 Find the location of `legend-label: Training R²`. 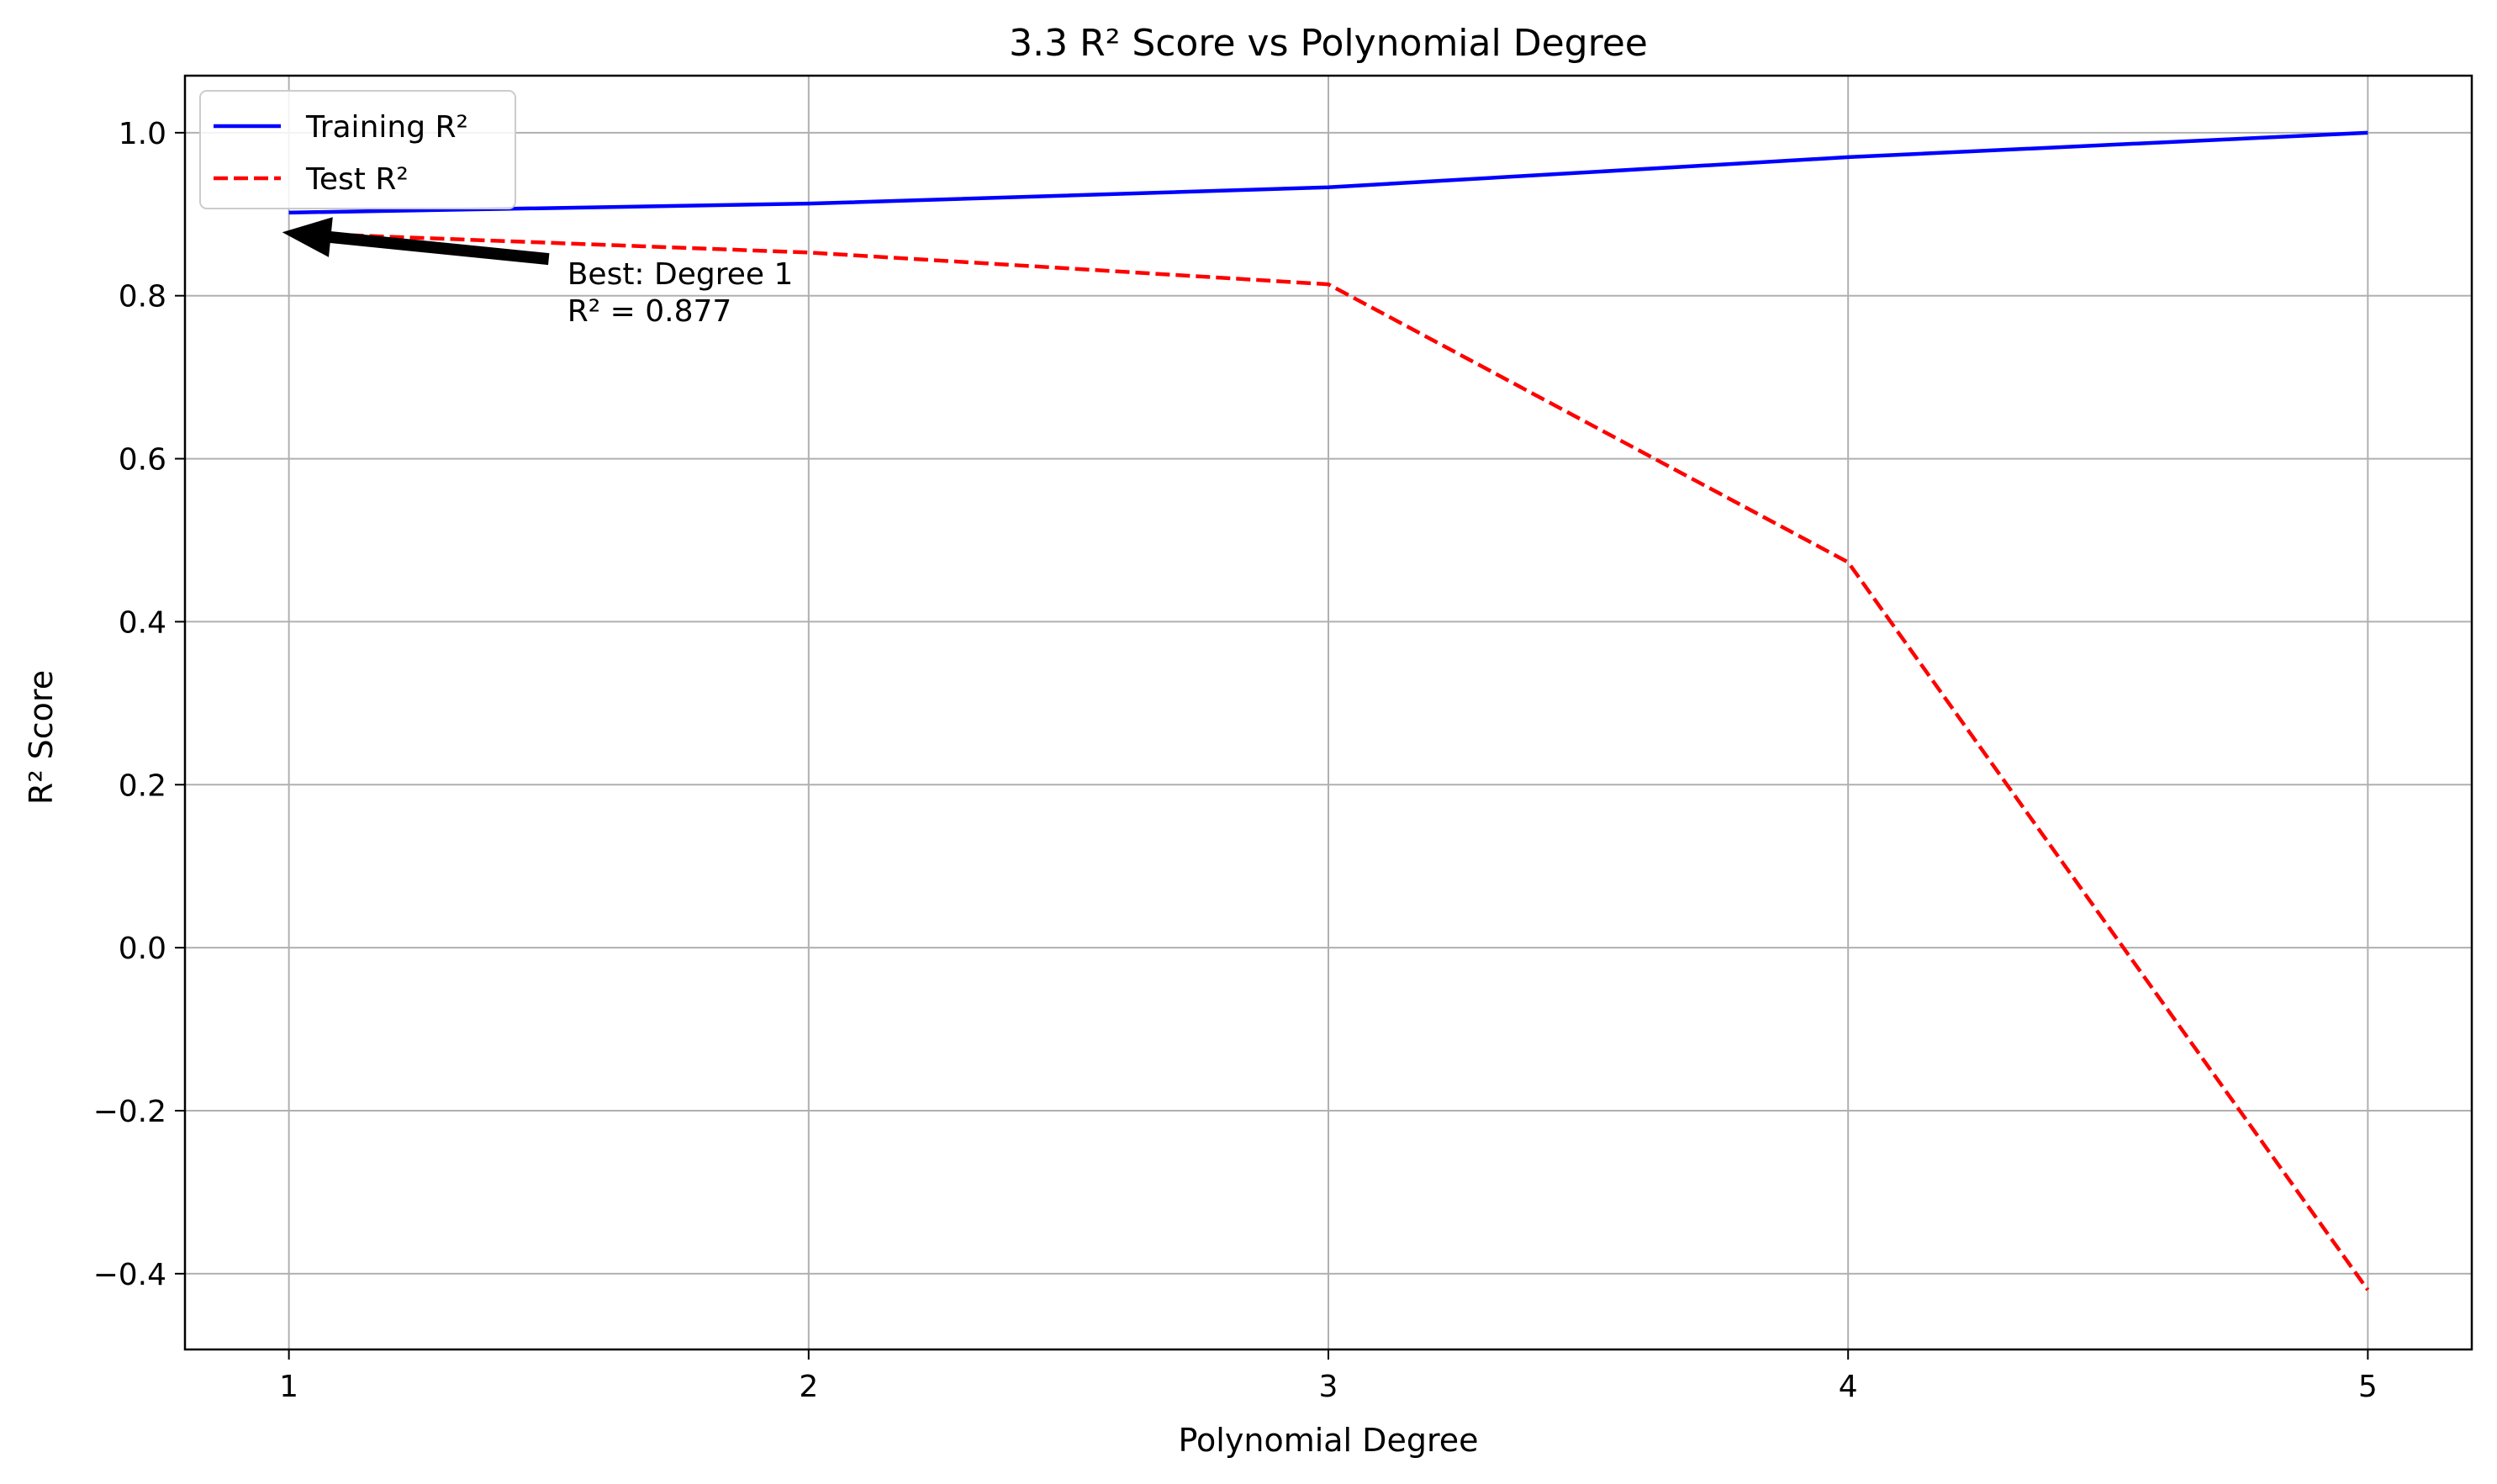

legend-label: Training R² is located at coordinates (386, 127).